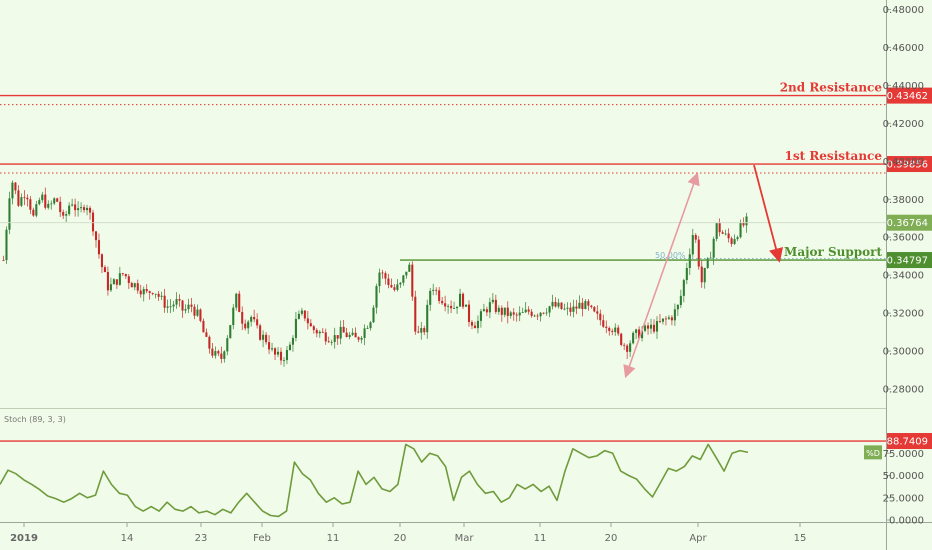 The image size is (932, 550). I want to click on price-tick-label: 0.34000, so click(903, 276).